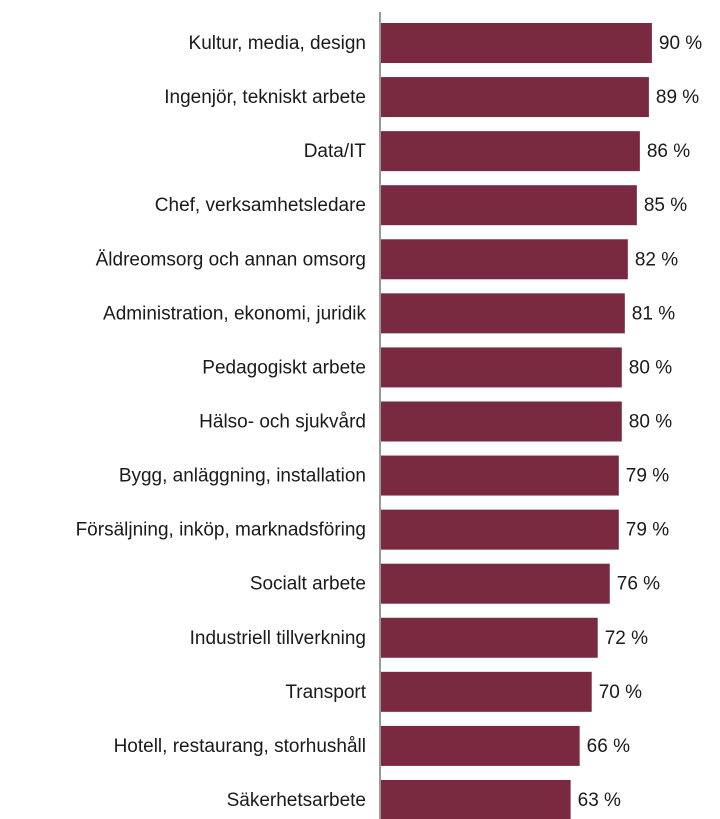 Image resolution: width=720 pixels, height=819 pixels. I want to click on category-label: Försäljning, inköp, marknadsföring, so click(221, 530).